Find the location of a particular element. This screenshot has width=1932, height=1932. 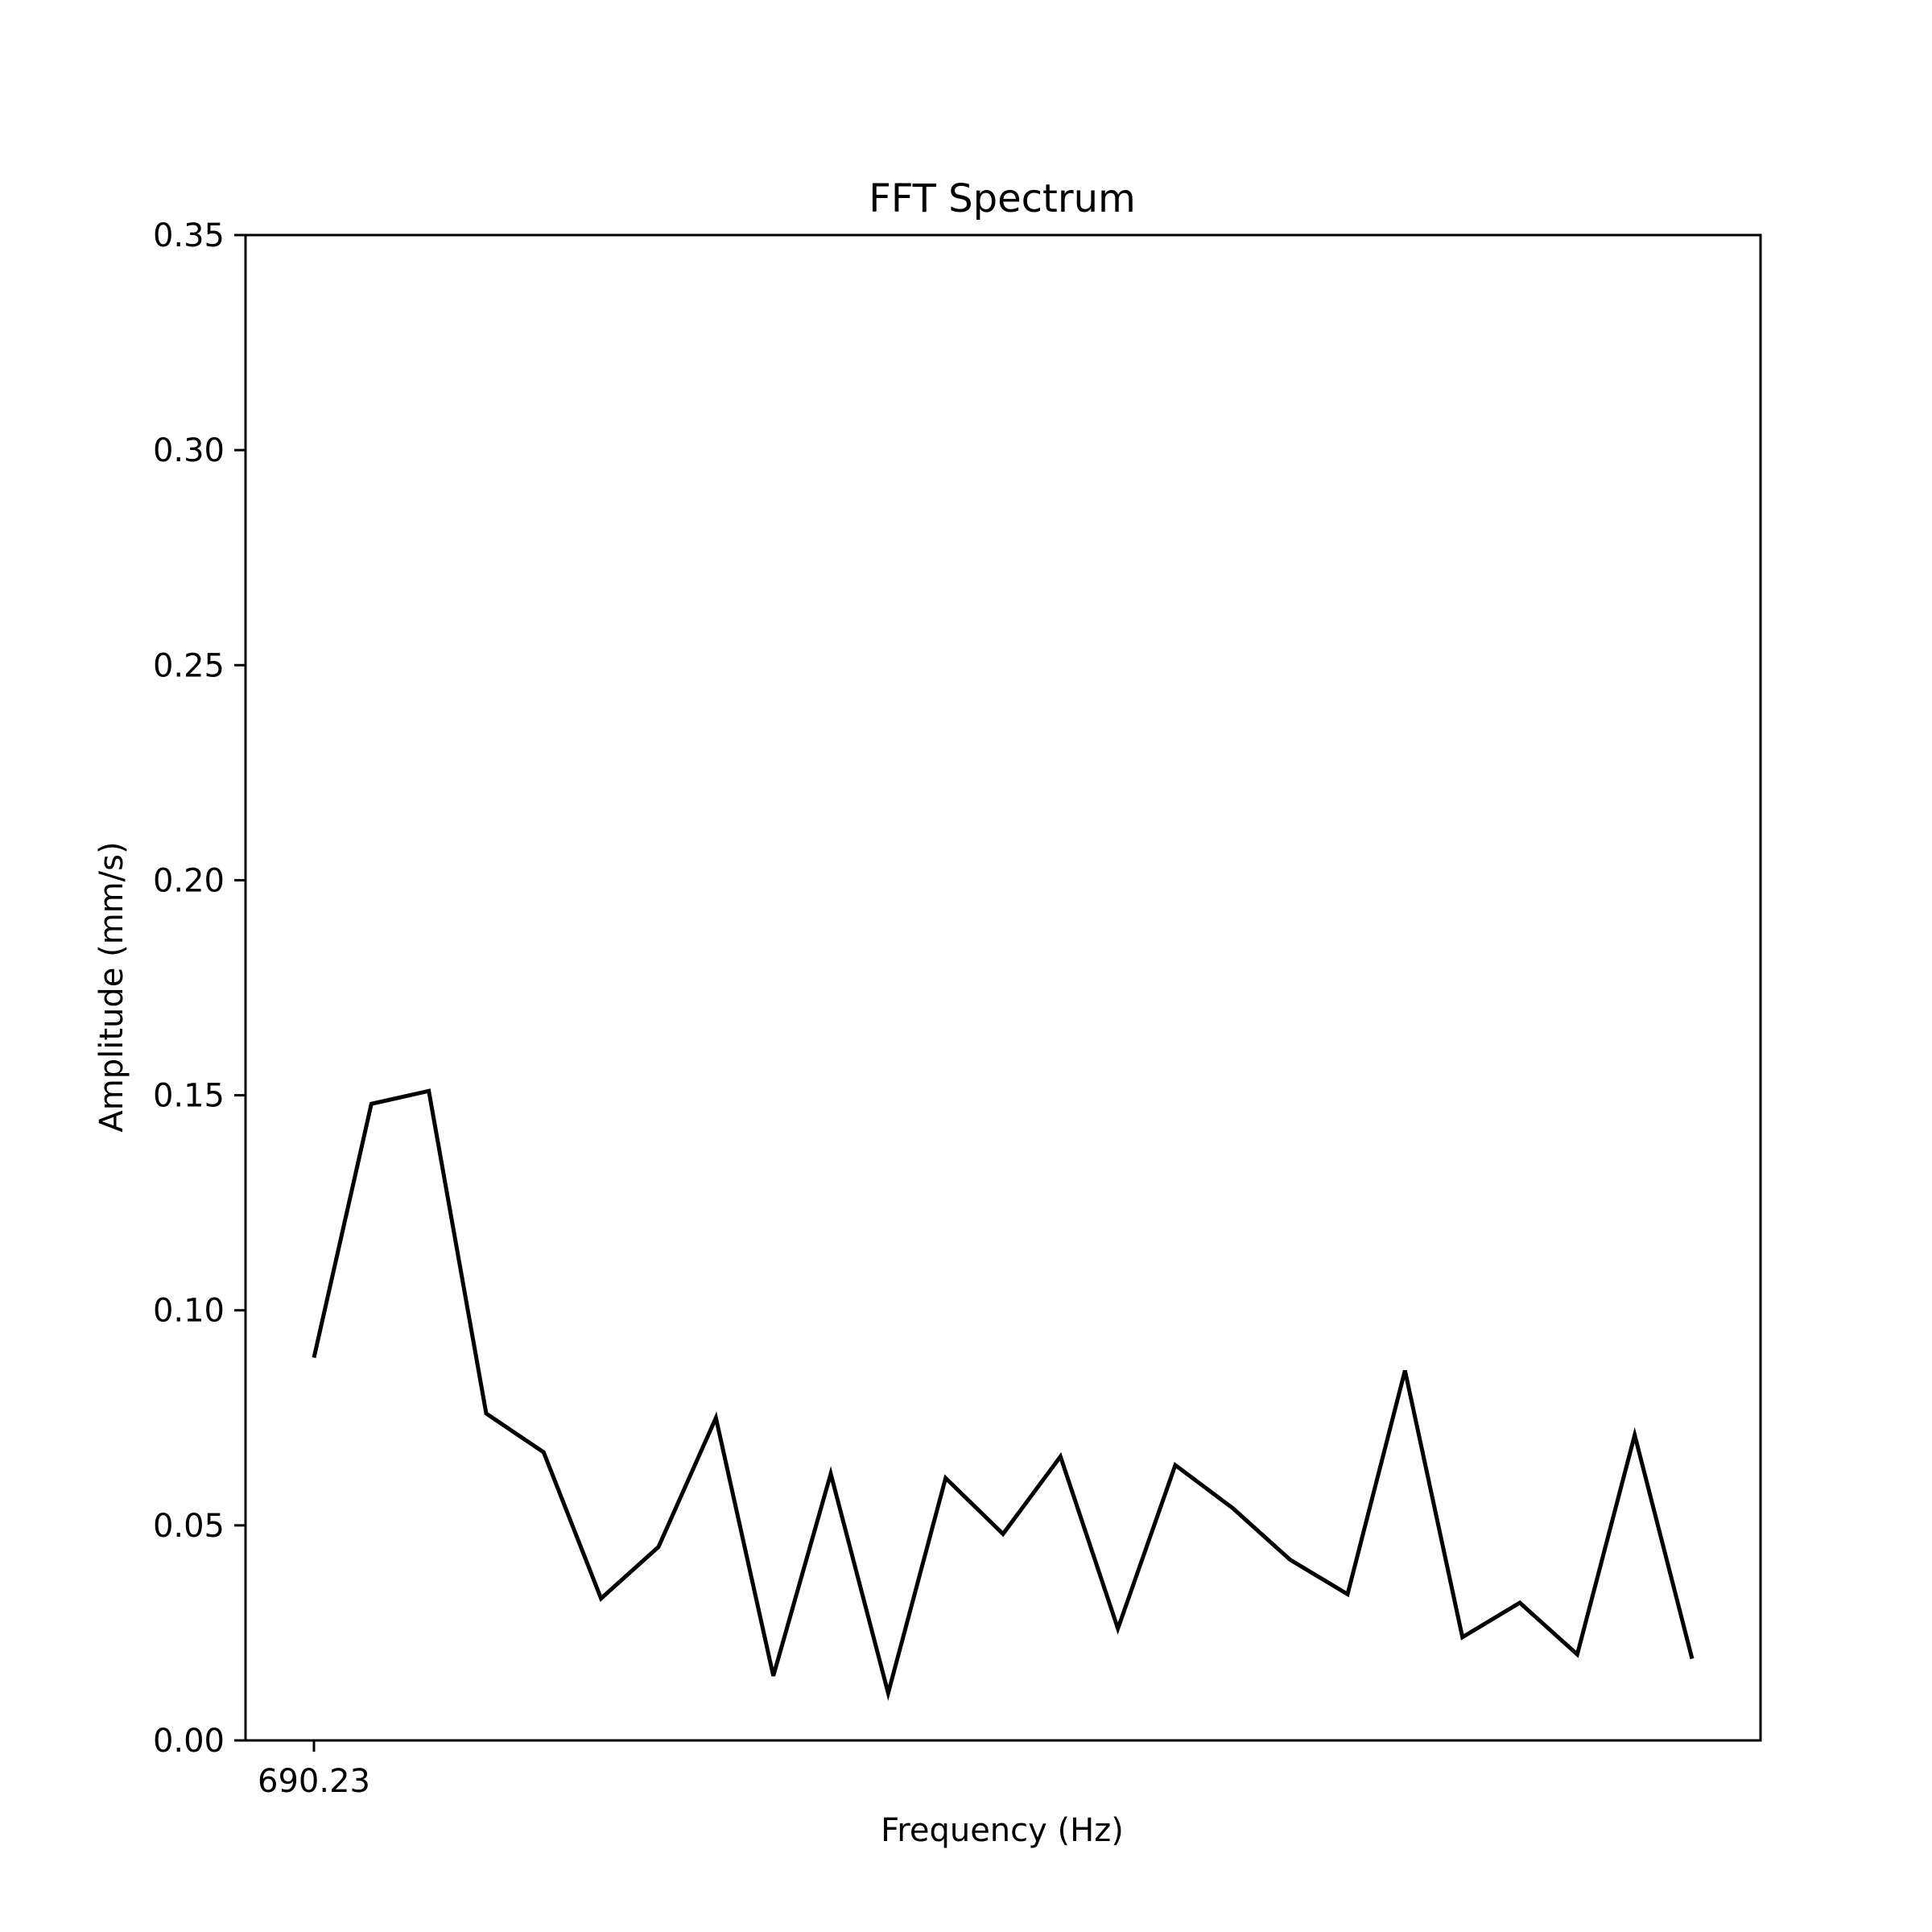

y-axis-label: Amplitude (mm/s) is located at coordinates (111, 986).